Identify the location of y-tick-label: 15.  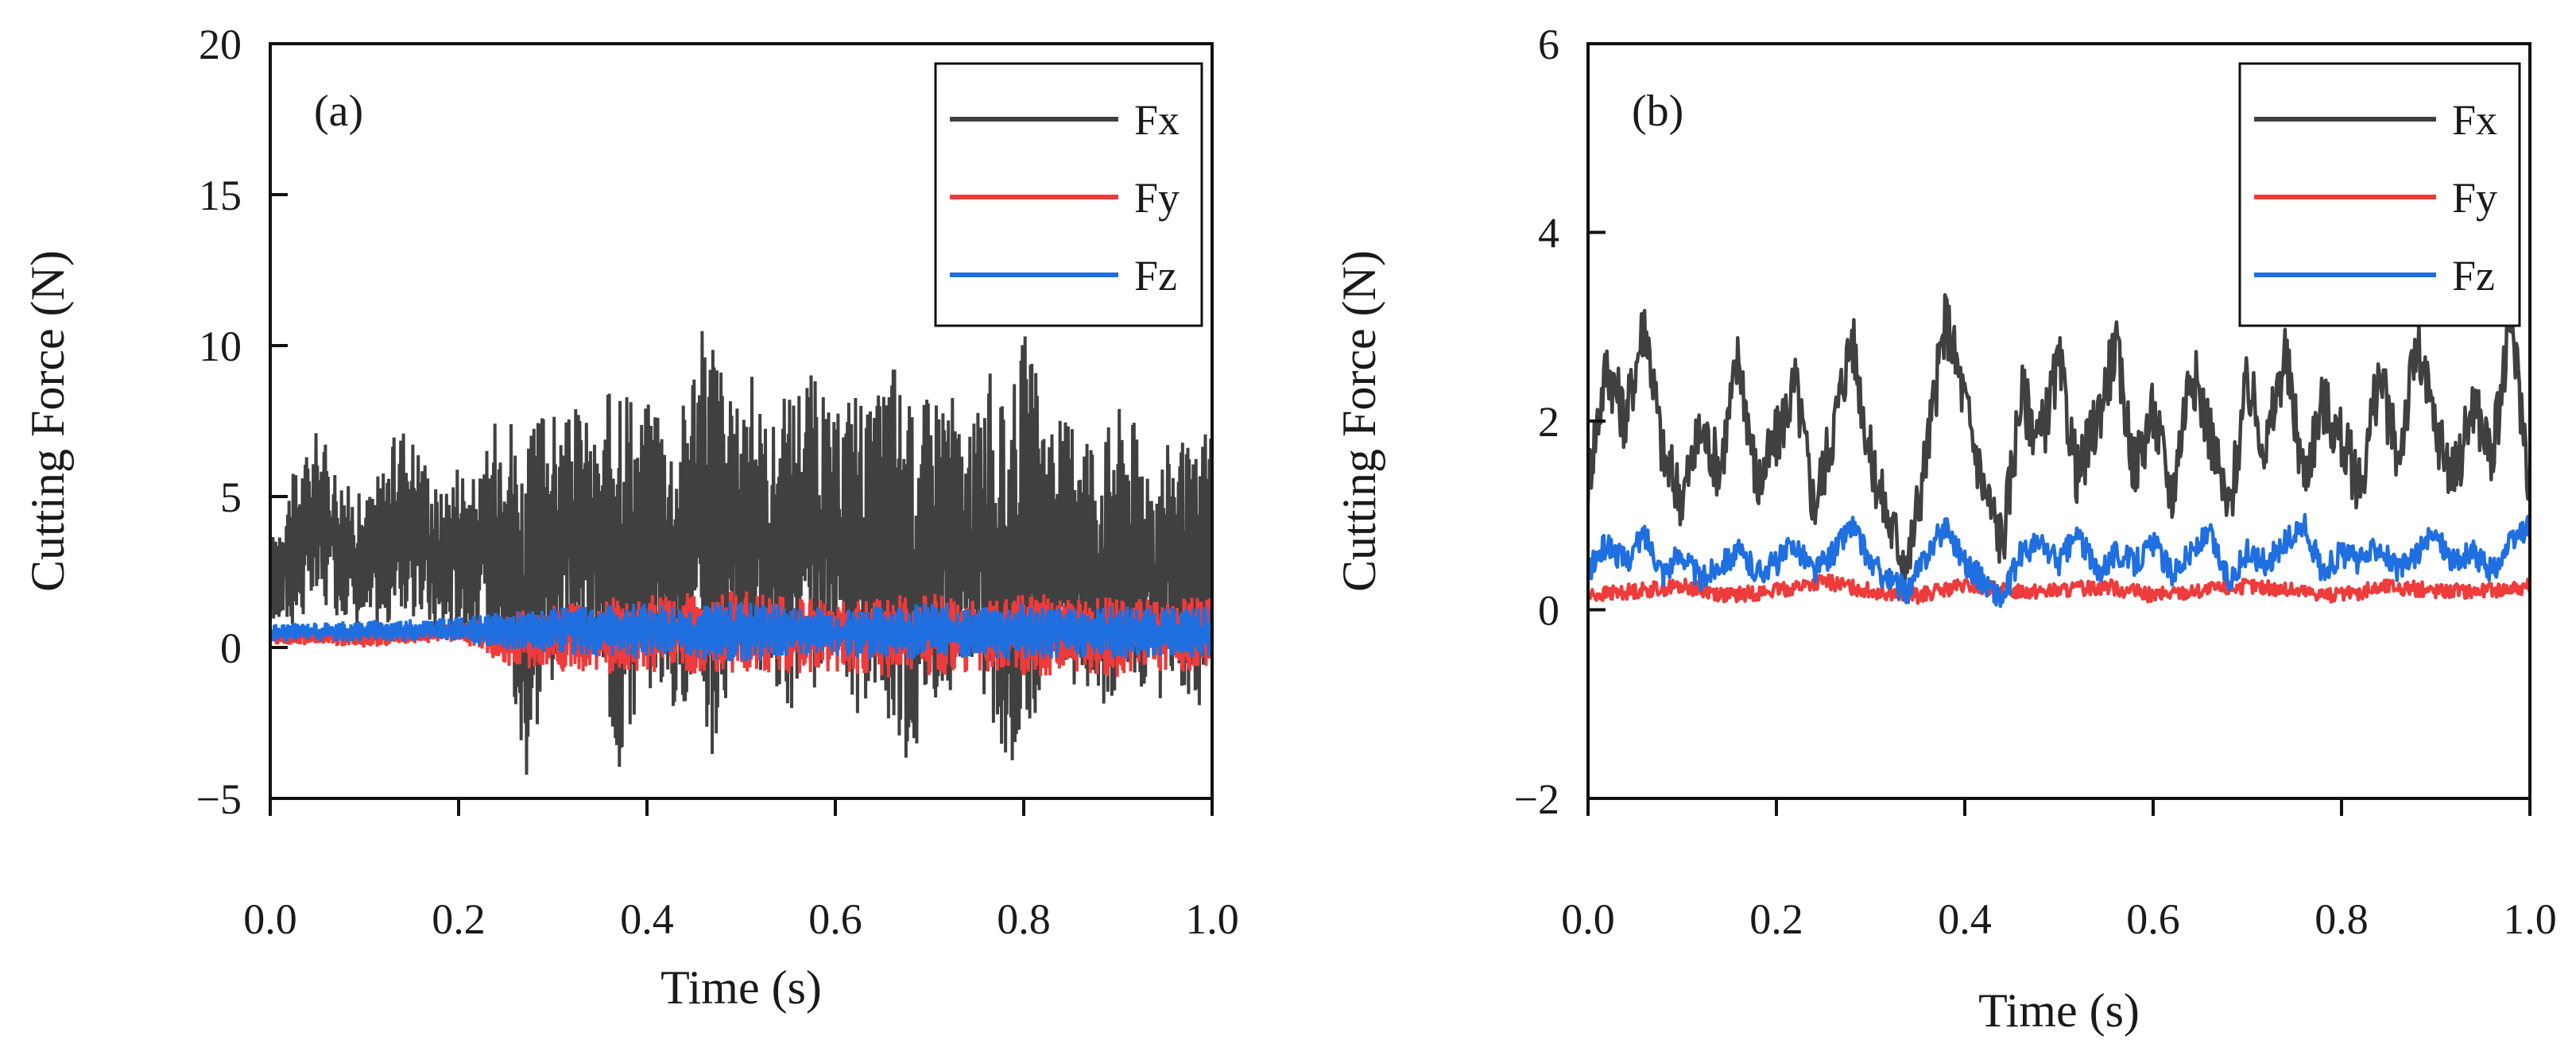
(220, 195).